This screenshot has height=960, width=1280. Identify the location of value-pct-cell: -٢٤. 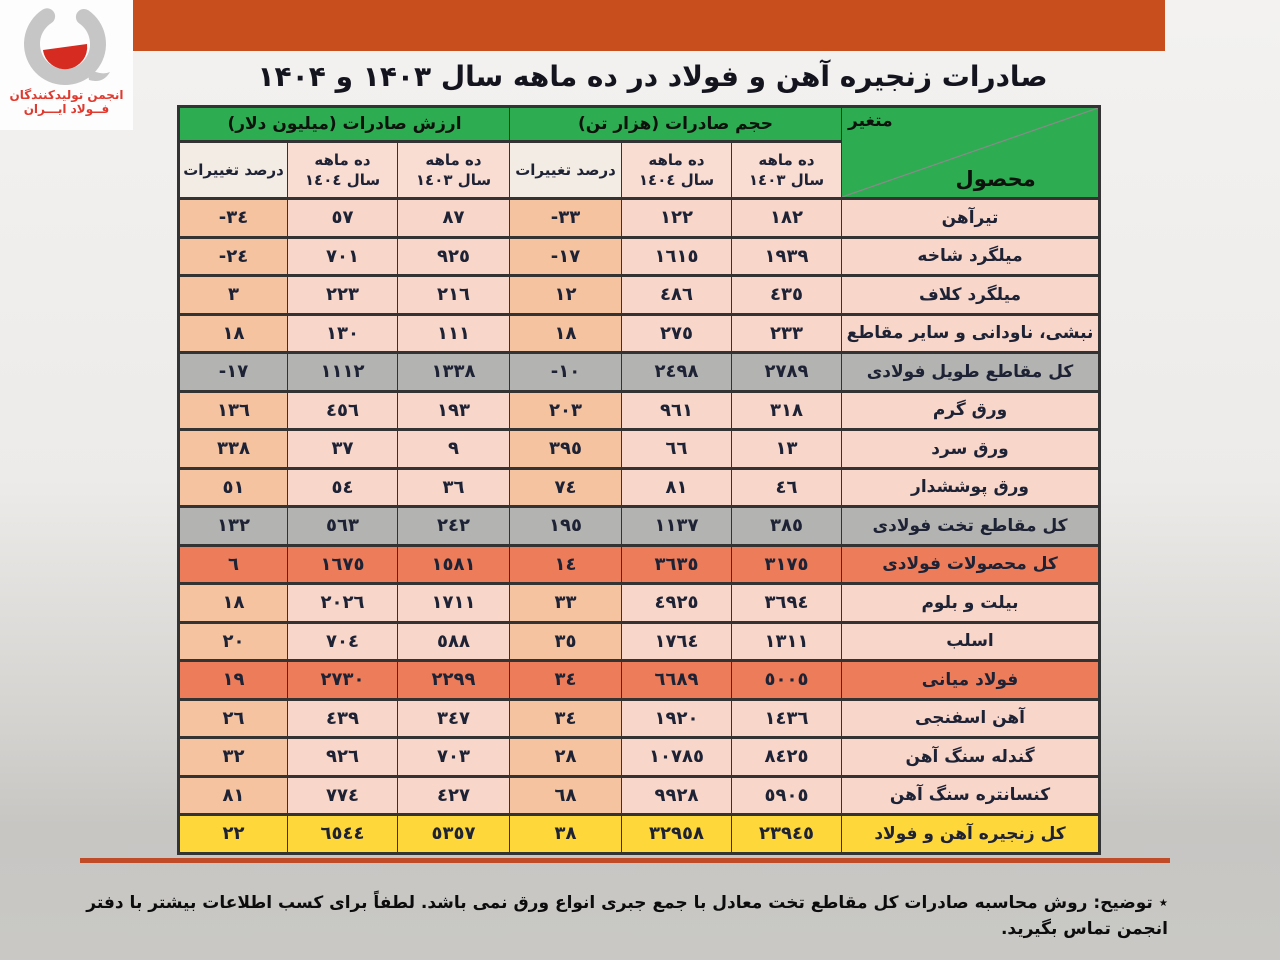
(233, 255).